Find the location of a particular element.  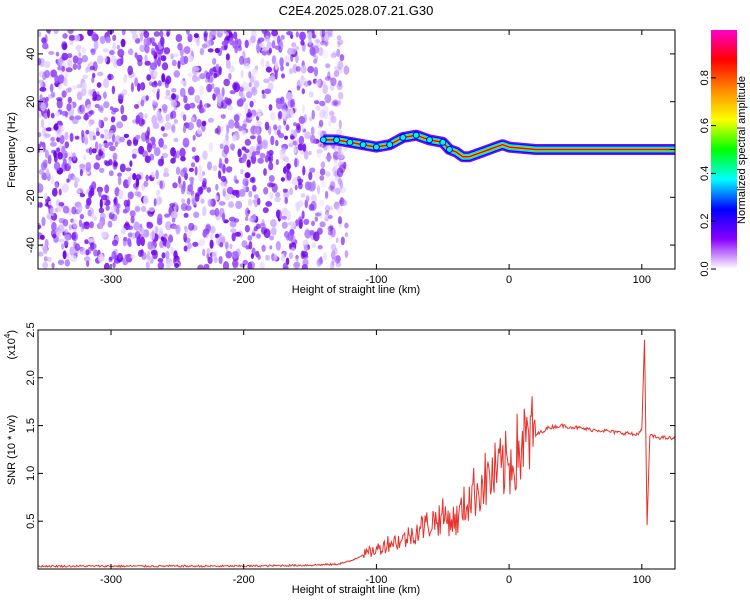

y-tick-label: 20 is located at coordinates (31, 102).